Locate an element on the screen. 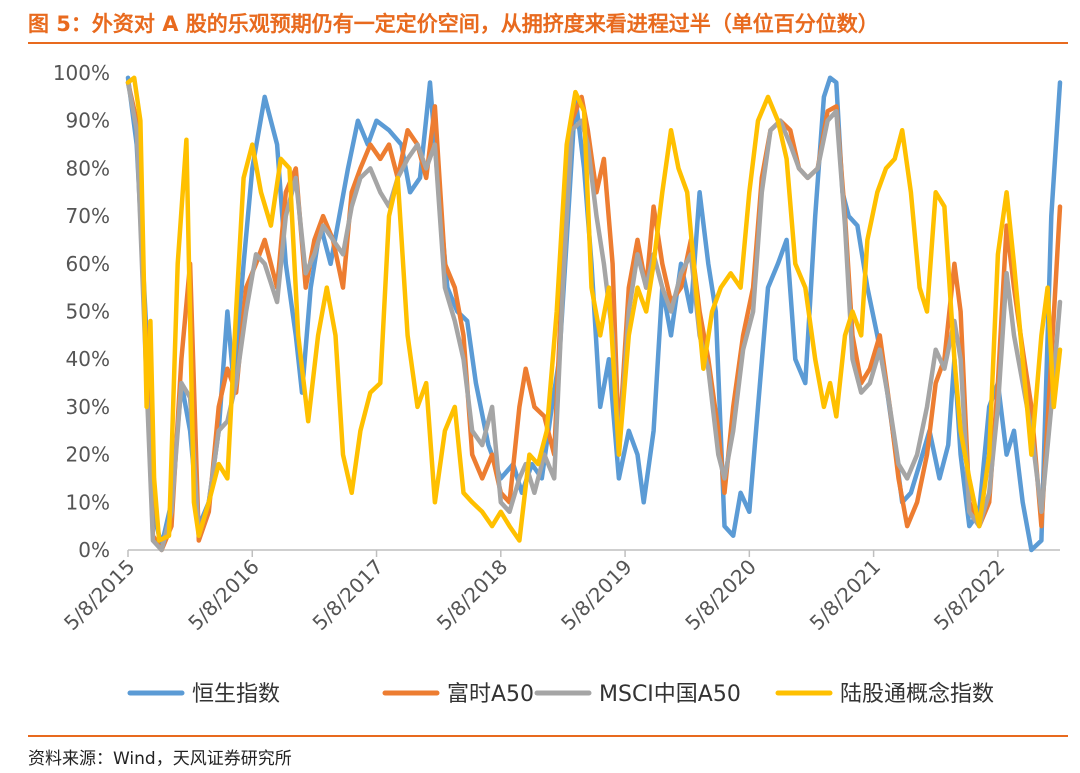 Image resolution: width=1080 pixels, height=773 pixels. title-divider is located at coordinates (548, 43).